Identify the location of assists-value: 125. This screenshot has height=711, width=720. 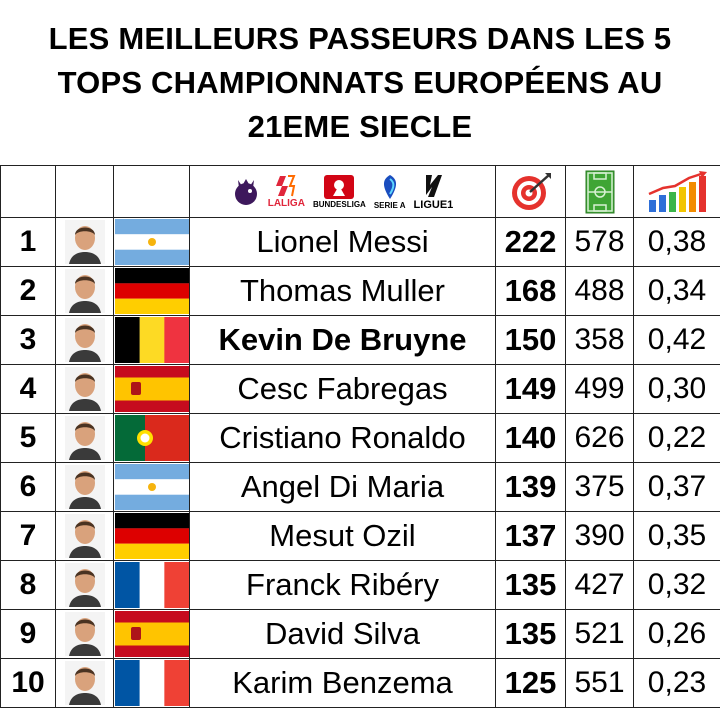
(531, 683).